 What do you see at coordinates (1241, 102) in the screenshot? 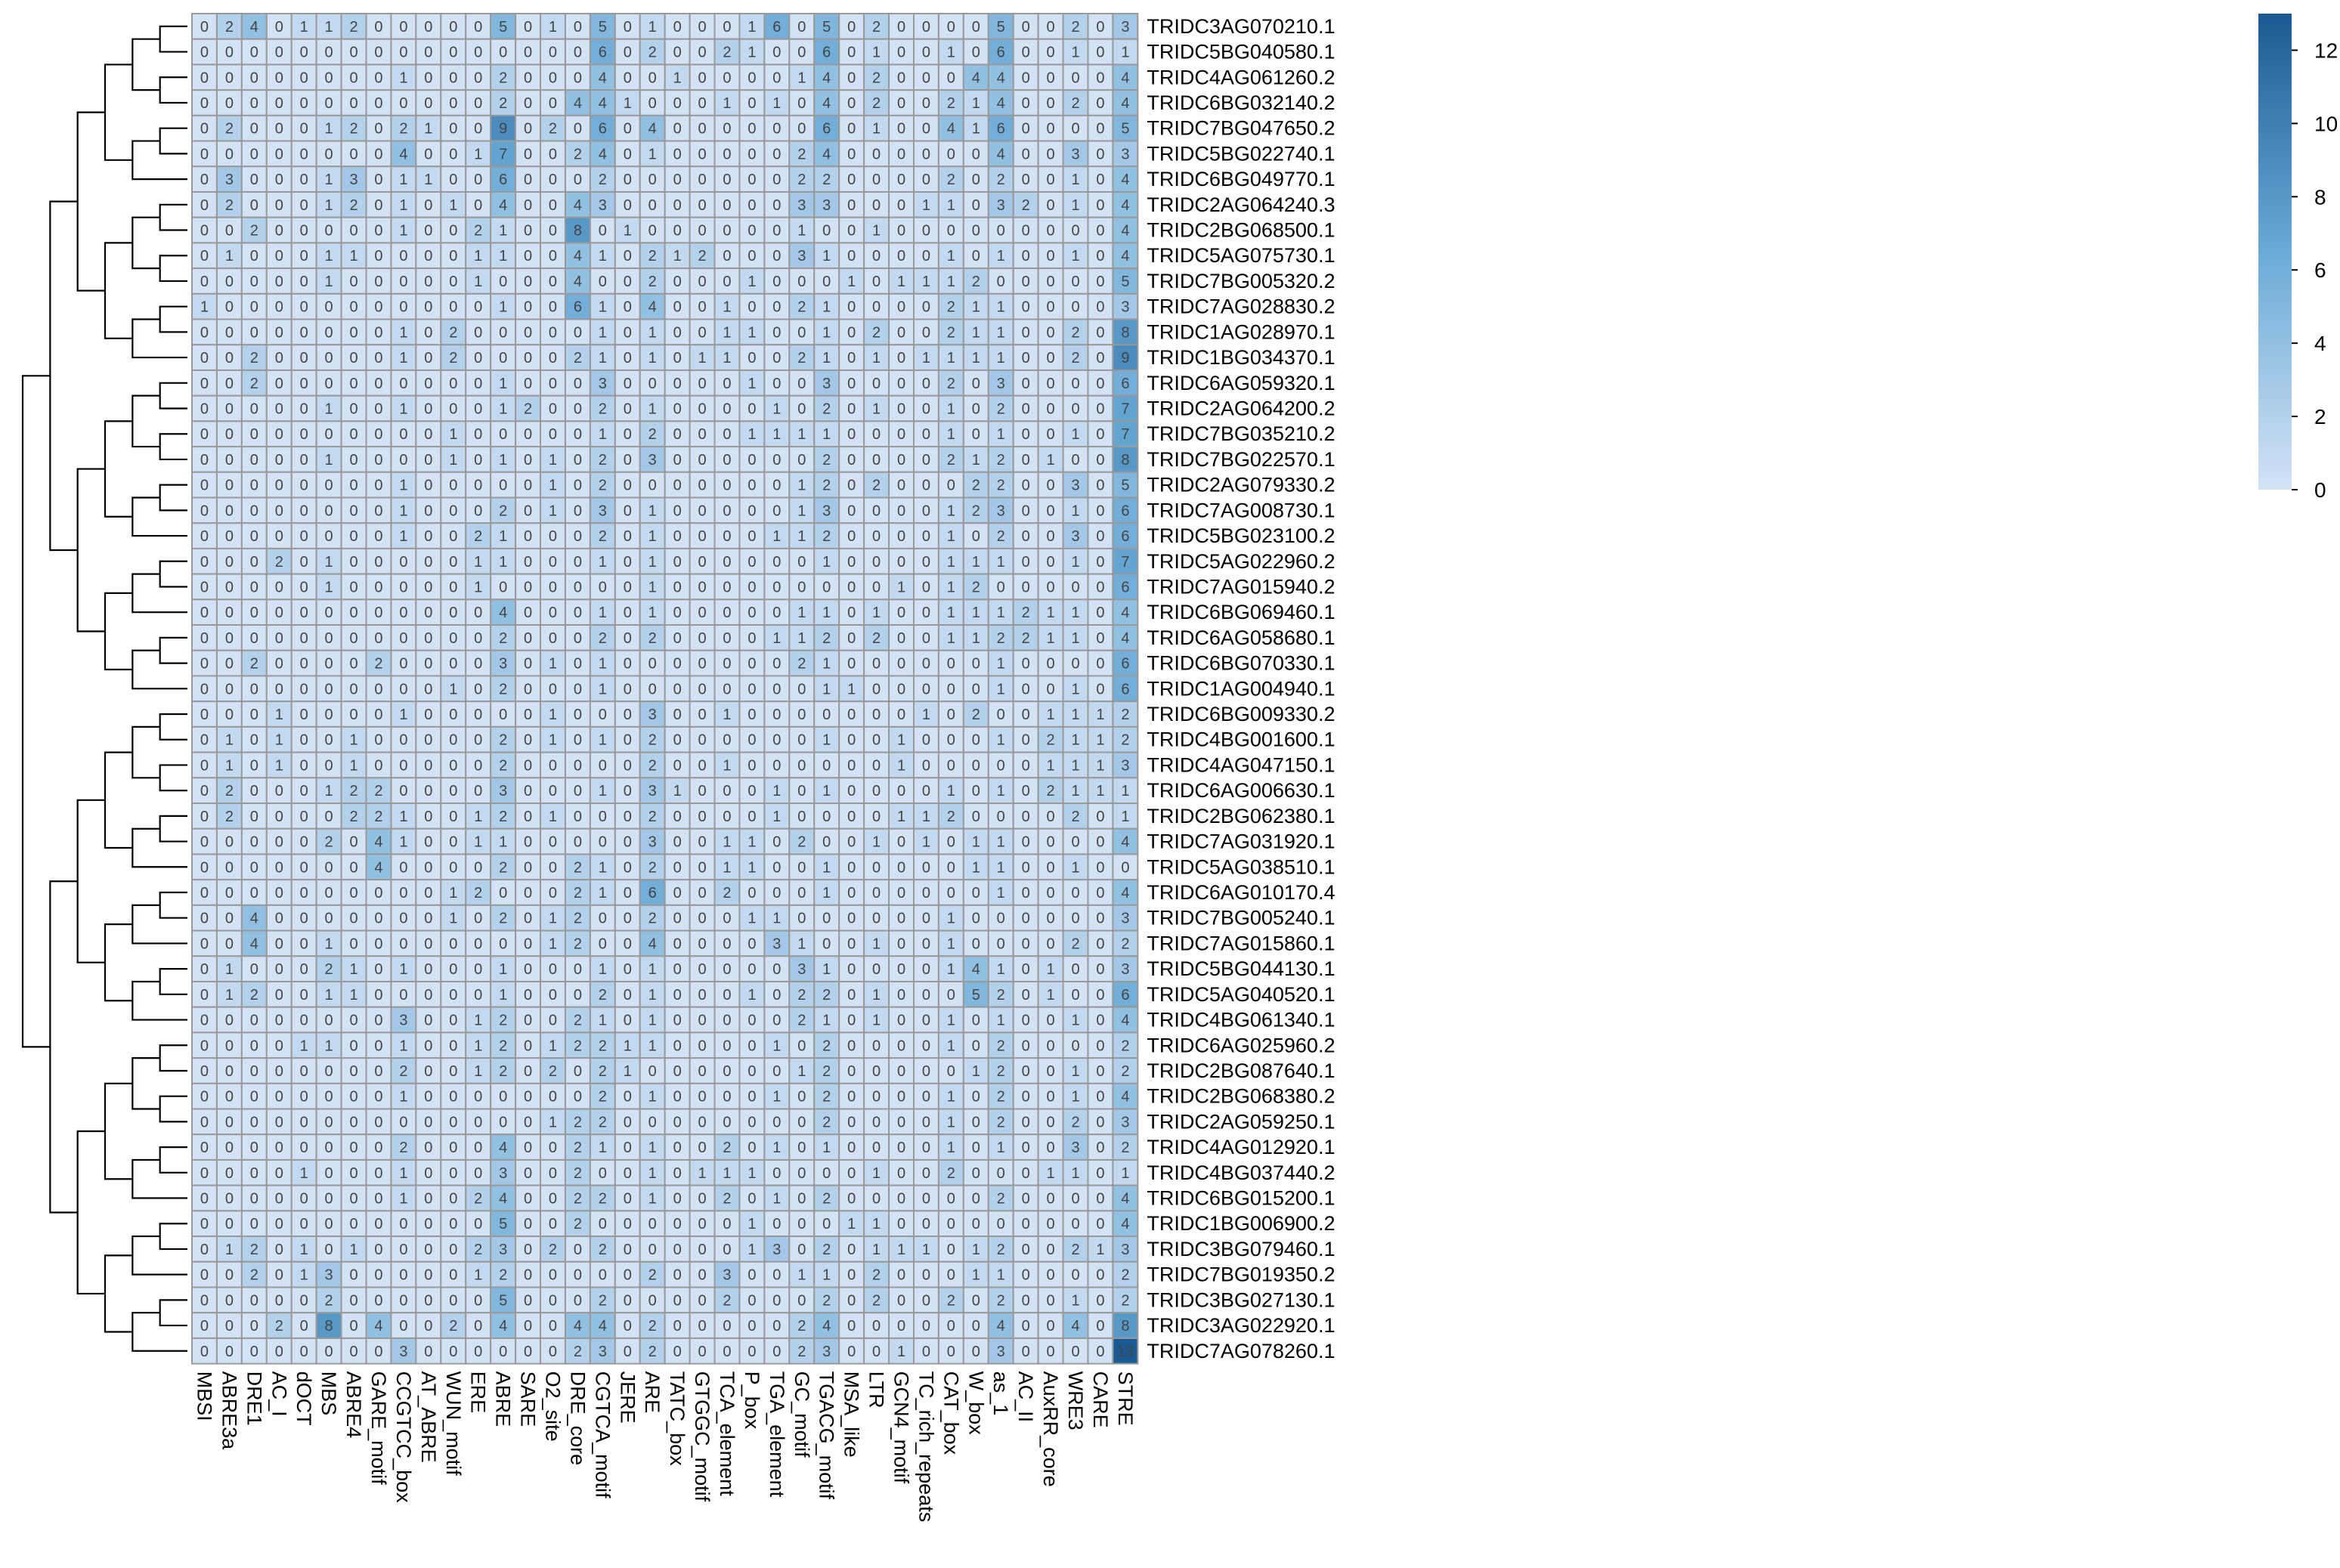
I see `row-label: TRIDC6BG032140.2` at bounding box center [1241, 102].